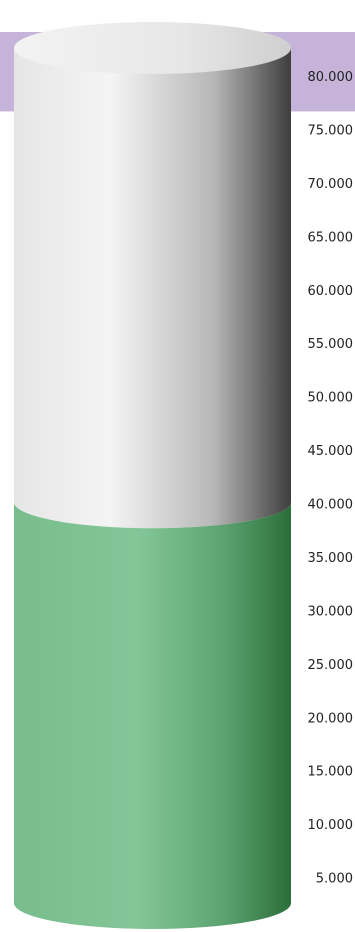  I want to click on tick-label: 30.000, so click(331, 611).